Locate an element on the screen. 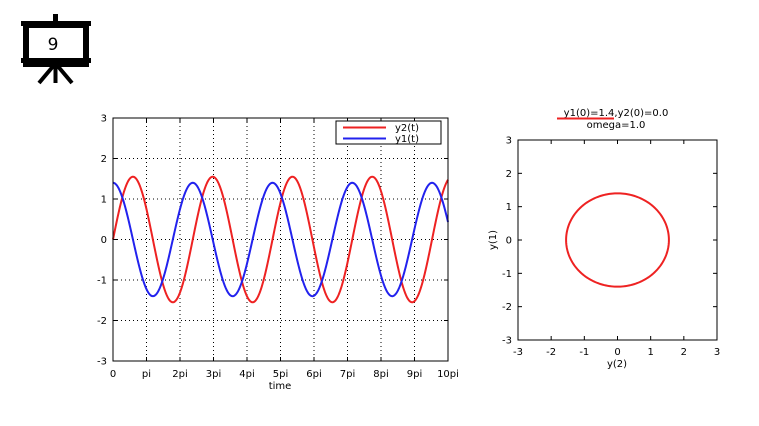 This screenshot has width=759, height=426. legend: y2(t) y1(t) is located at coordinates (388, 132).